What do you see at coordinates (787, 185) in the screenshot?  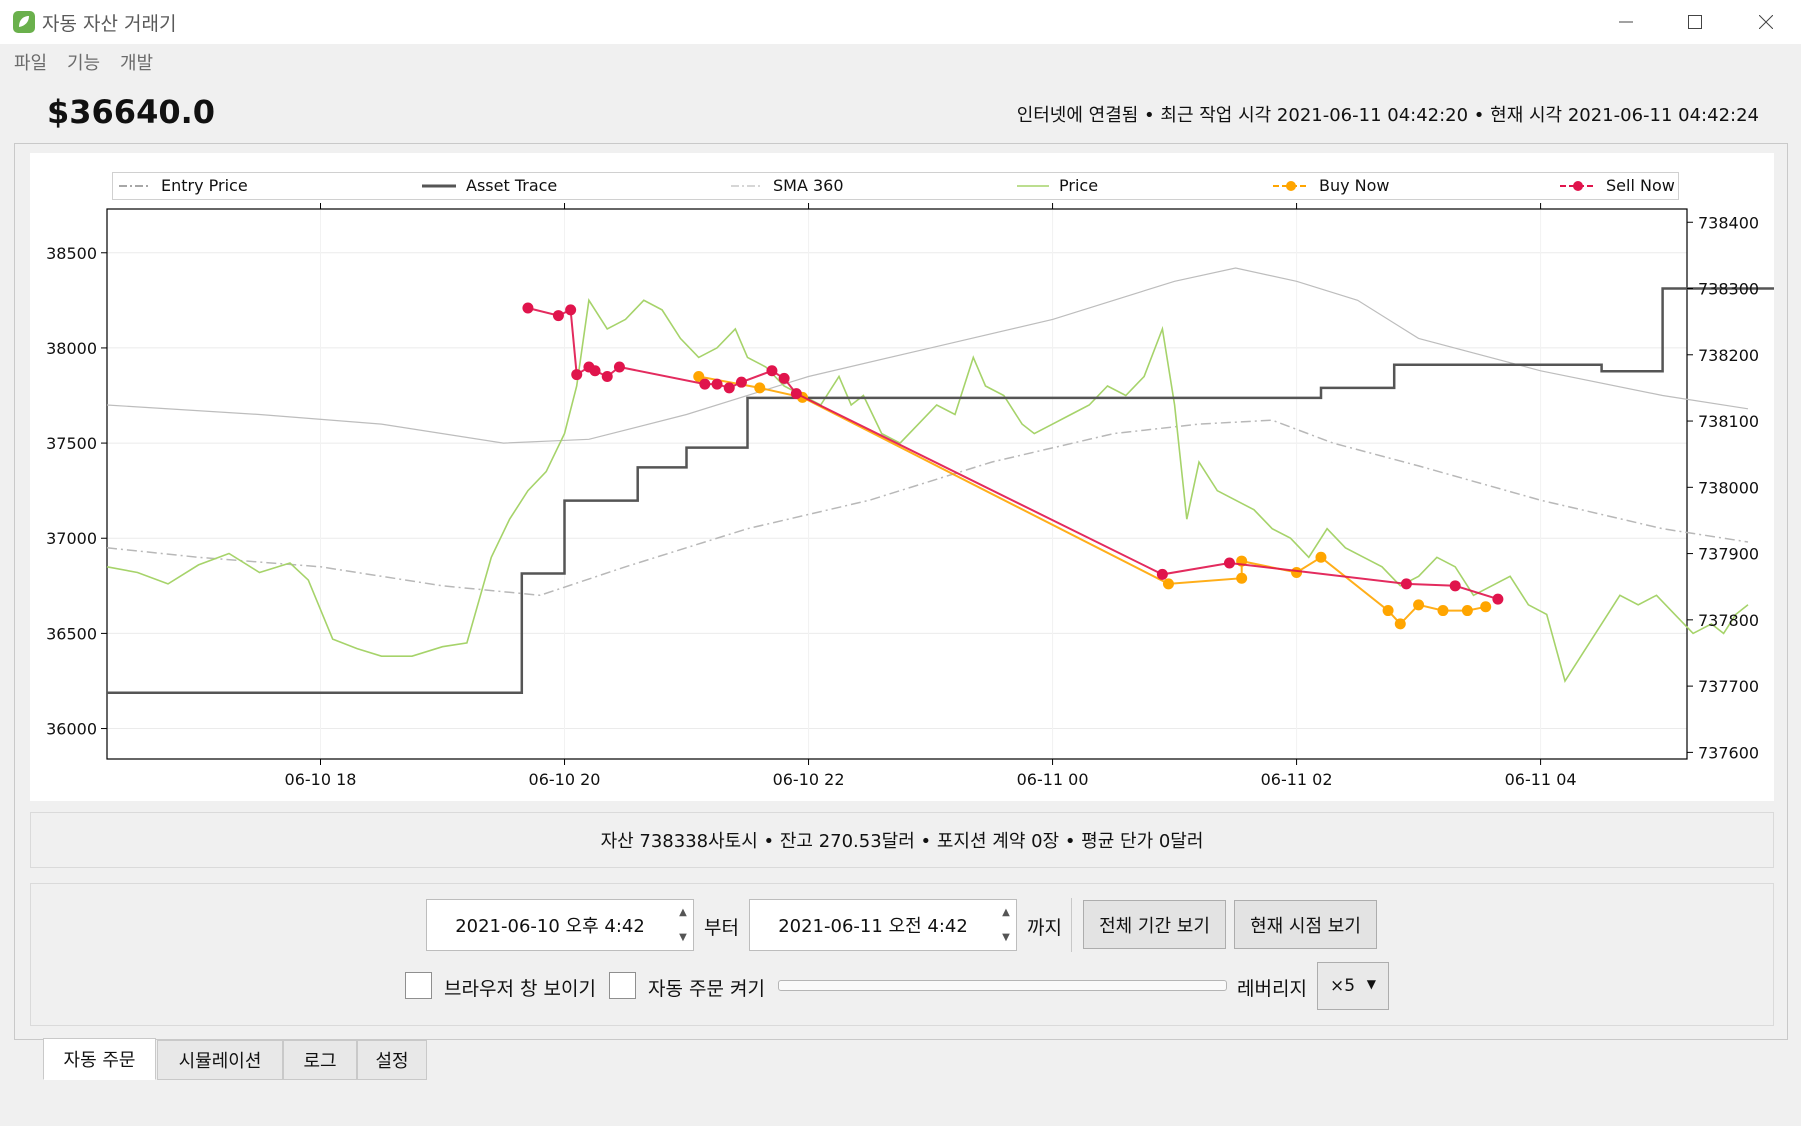 I see `legend-sma-360: SMA 360` at bounding box center [787, 185].